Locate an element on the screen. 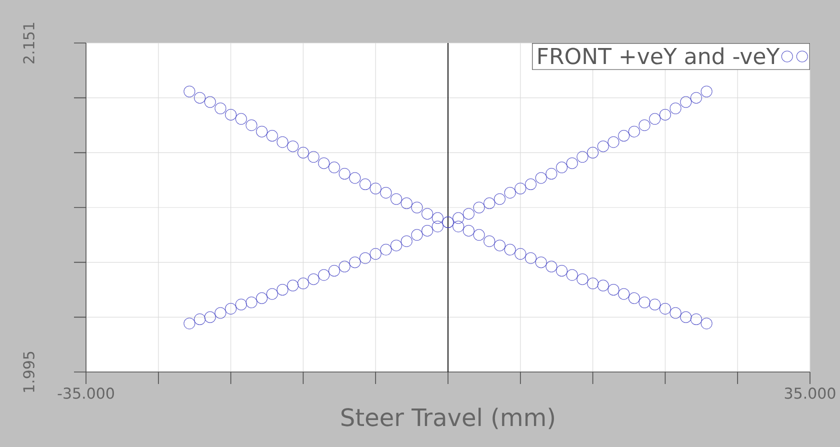  y-tick-label: 2.151 is located at coordinates (28, 43).